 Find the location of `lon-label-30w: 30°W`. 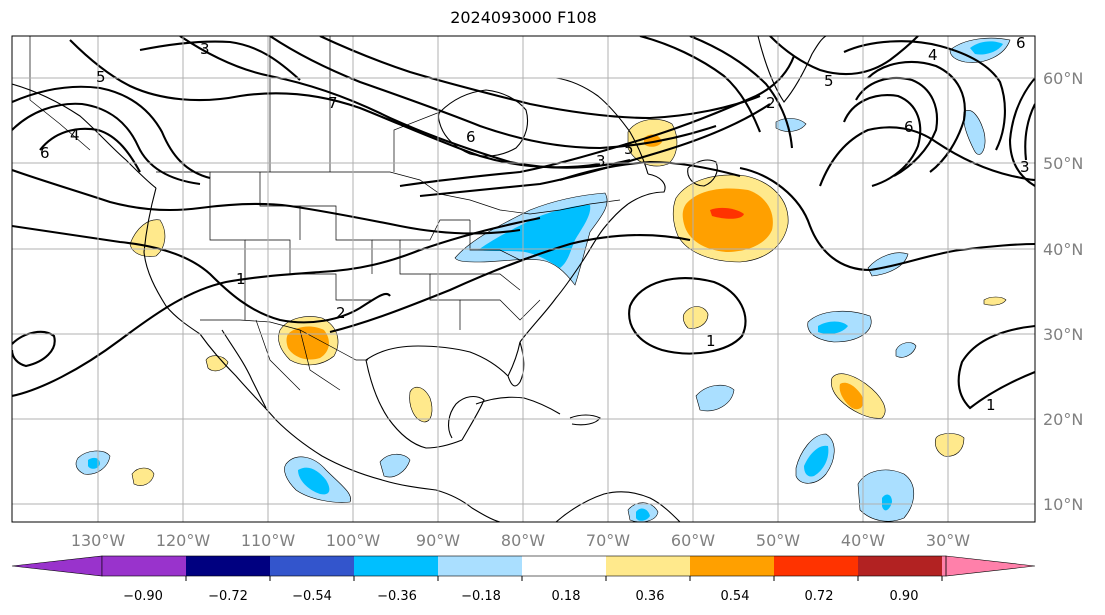

lon-label-30w: 30°W is located at coordinates (948, 540).